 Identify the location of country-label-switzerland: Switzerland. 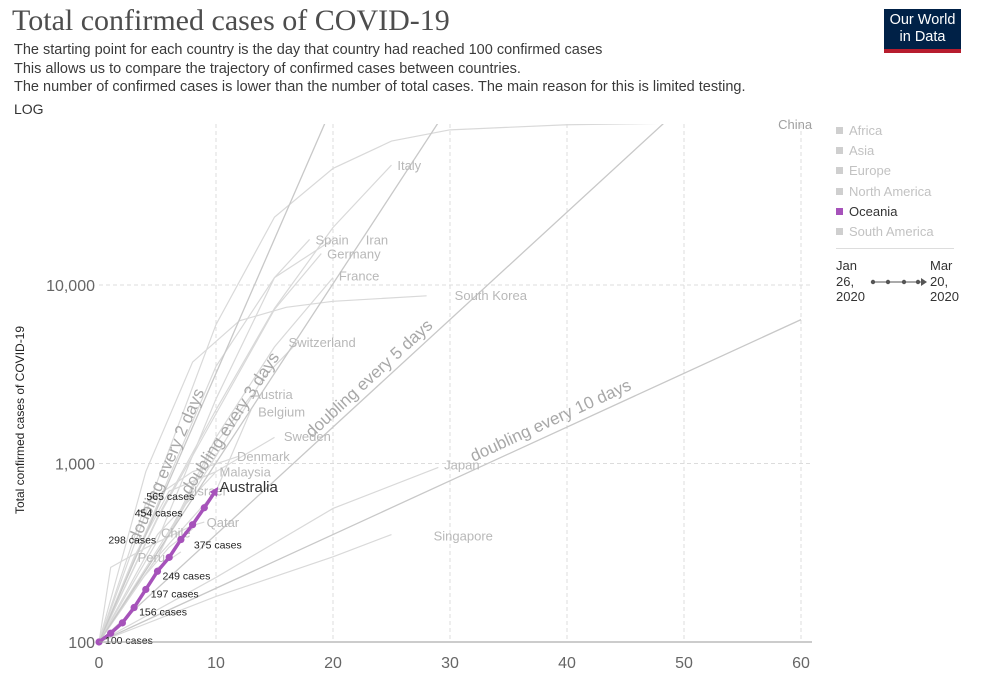
(322, 342).